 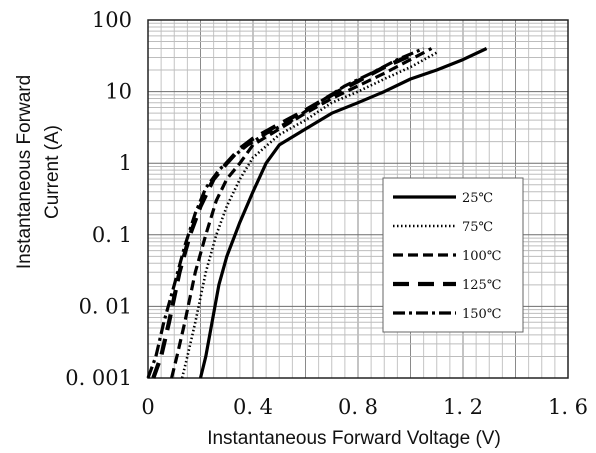 I want to click on x-tick-label: 1. 6, so click(x=568, y=407).